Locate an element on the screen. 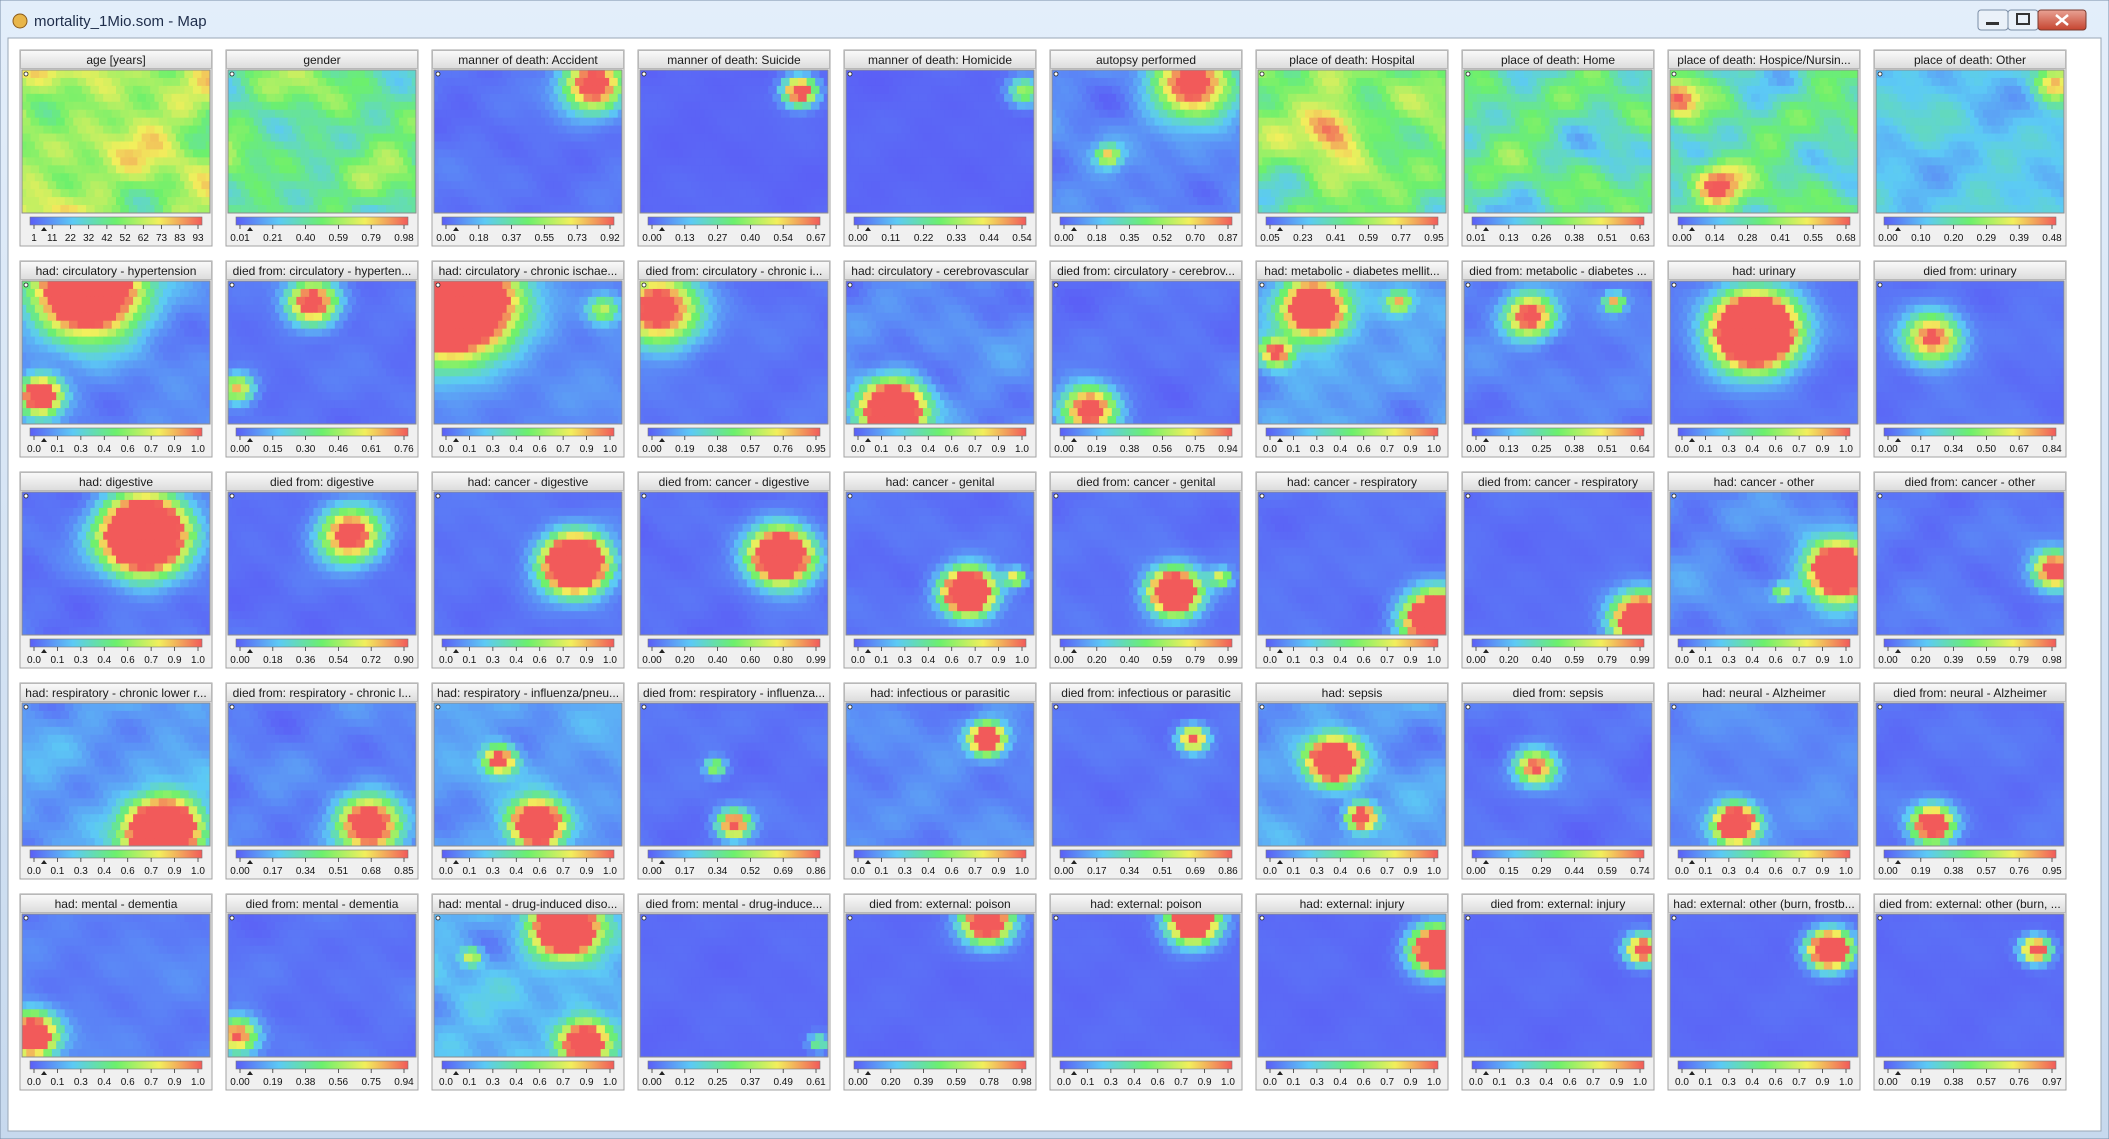 Image resolution: width=2109 pixels, height=1139 pixels. panel-title-bar is located at coordinates (1764, 59).